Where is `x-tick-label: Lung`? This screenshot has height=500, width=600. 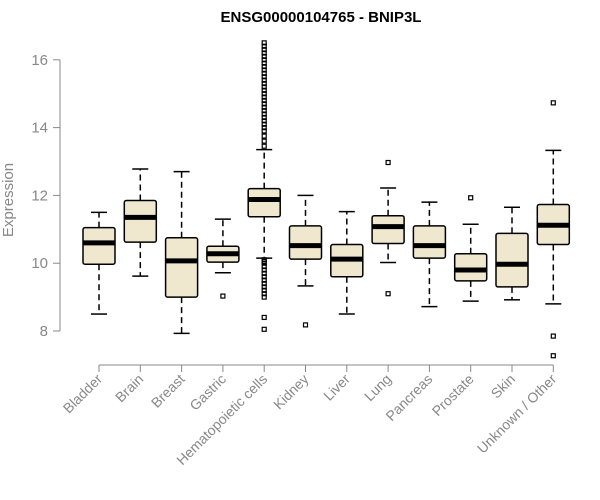
x-tick-label: Lung is located at coordinates (377, 387).